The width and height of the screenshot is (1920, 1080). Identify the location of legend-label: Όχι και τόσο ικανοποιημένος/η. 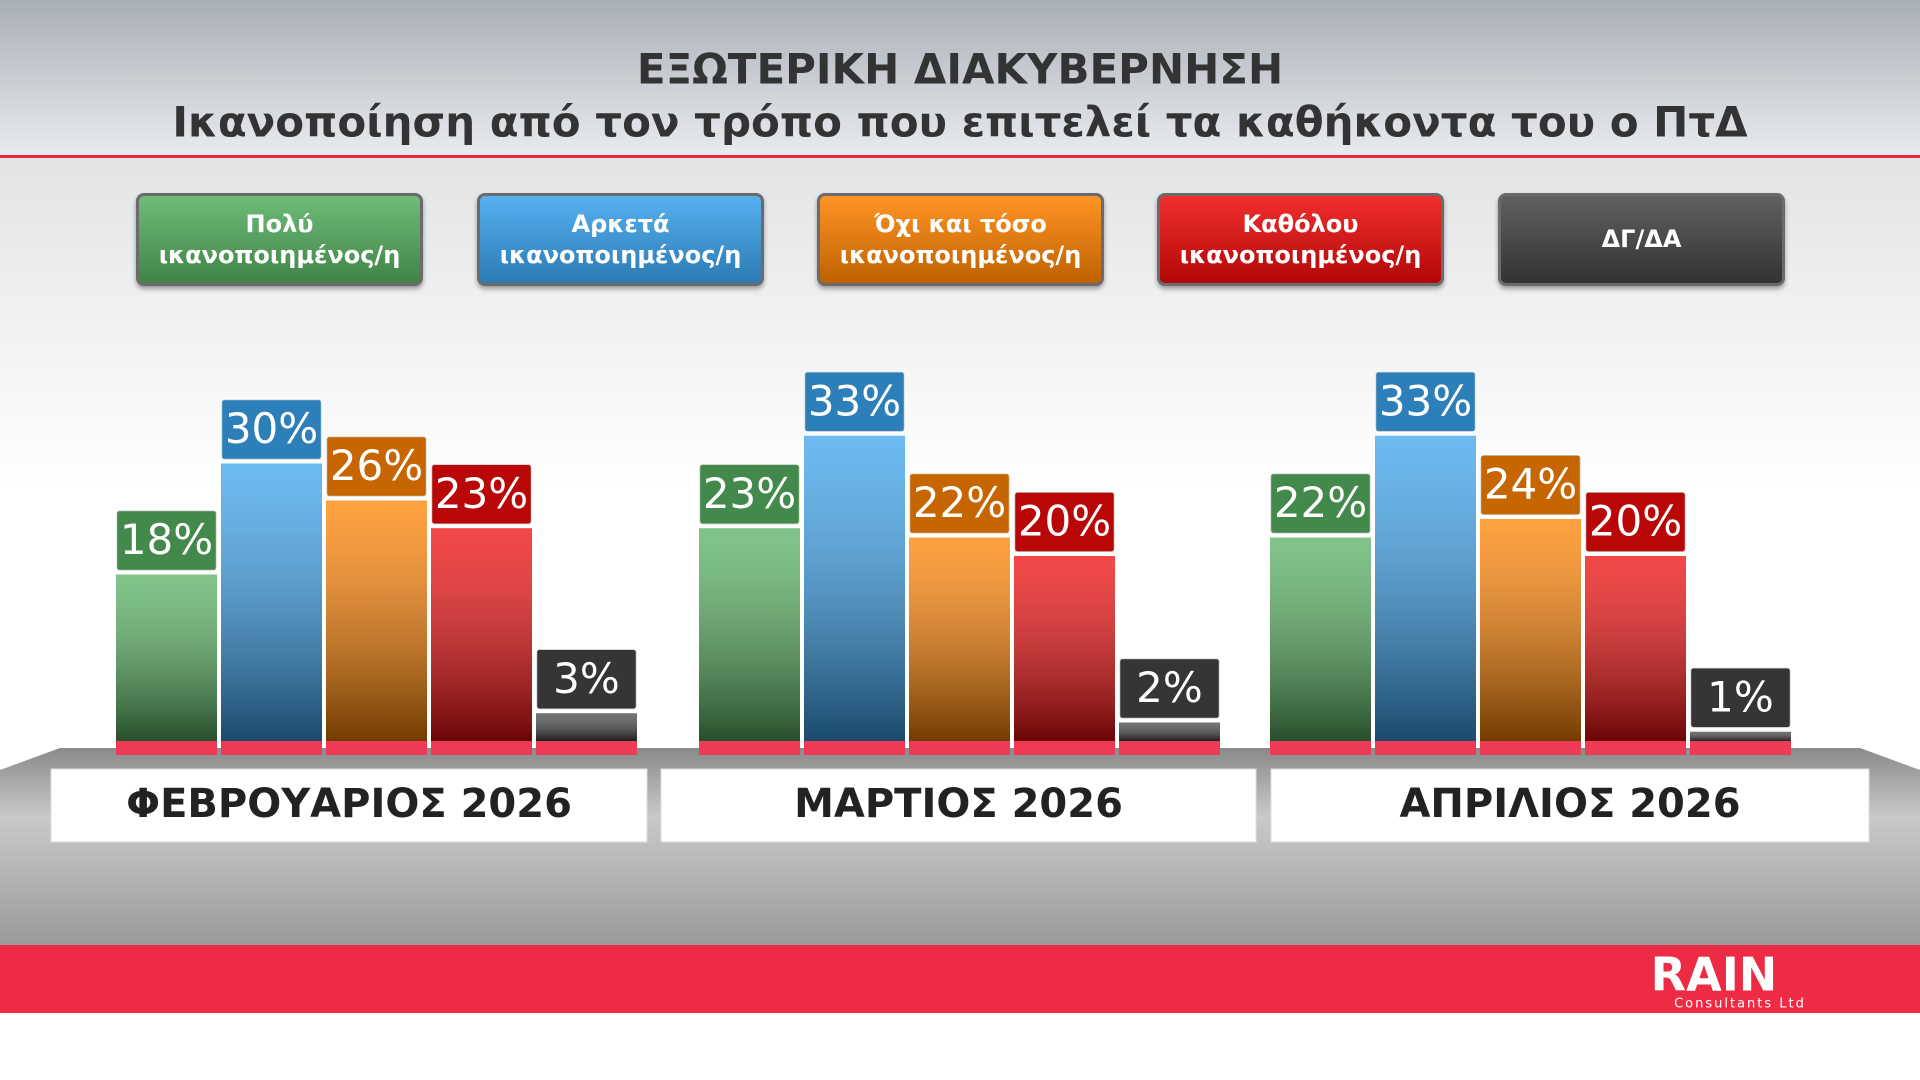
(960, 239).